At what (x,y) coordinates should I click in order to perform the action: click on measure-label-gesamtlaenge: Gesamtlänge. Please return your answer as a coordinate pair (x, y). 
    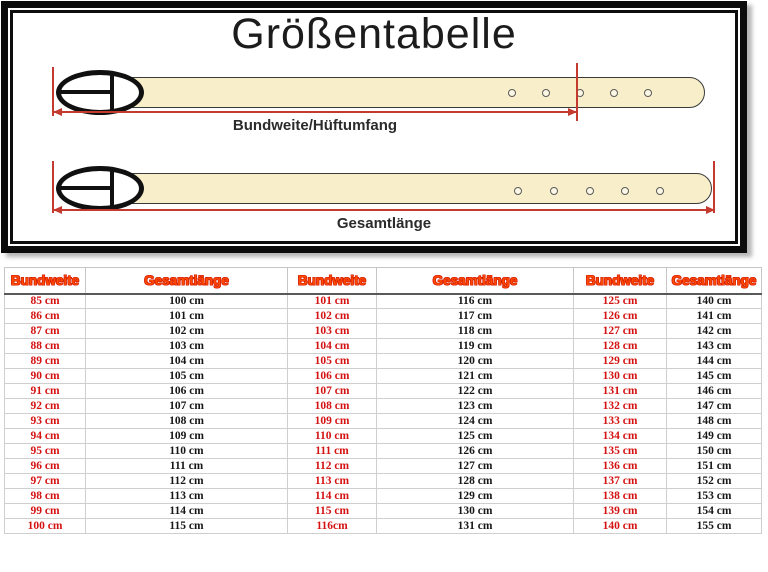
    Looking at the image, I should click on (384, 223).